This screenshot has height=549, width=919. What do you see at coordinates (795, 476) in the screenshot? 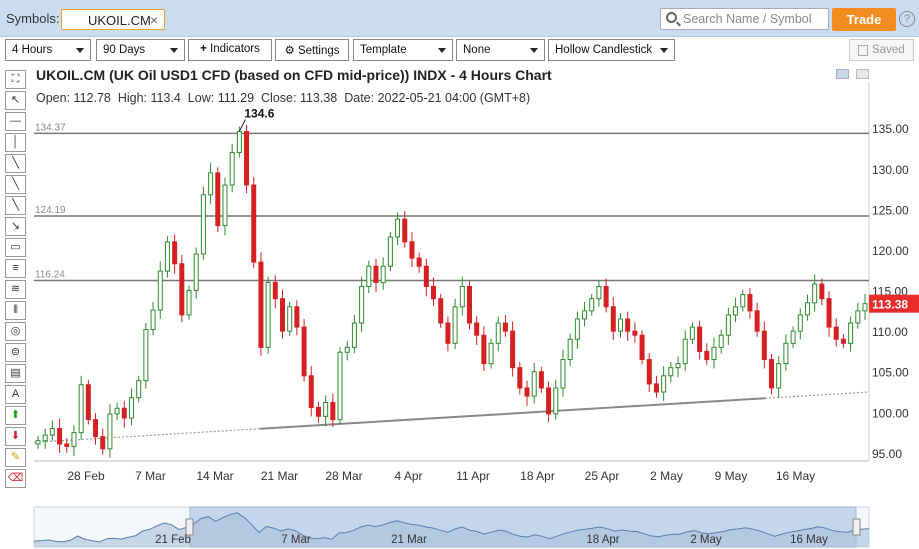
I see `x-tick-label: 16 May` at bounding box center [795, 476].